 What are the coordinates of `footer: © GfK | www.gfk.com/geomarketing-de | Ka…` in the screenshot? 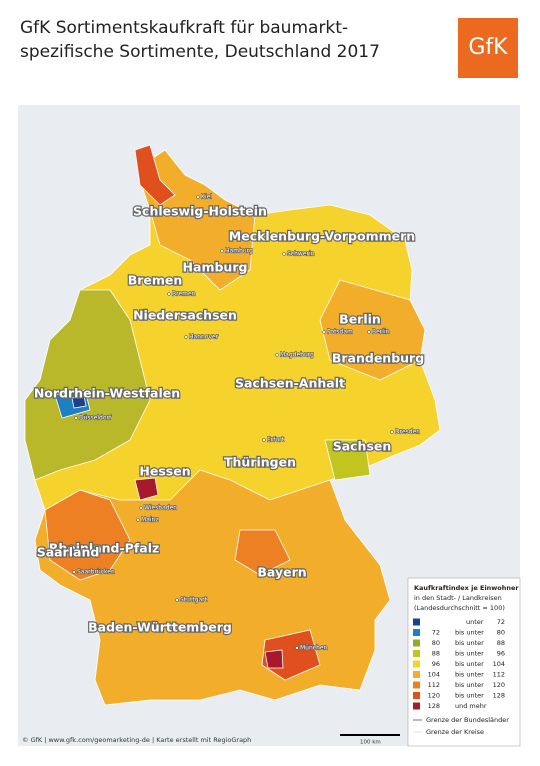 It's located at (136, 740).